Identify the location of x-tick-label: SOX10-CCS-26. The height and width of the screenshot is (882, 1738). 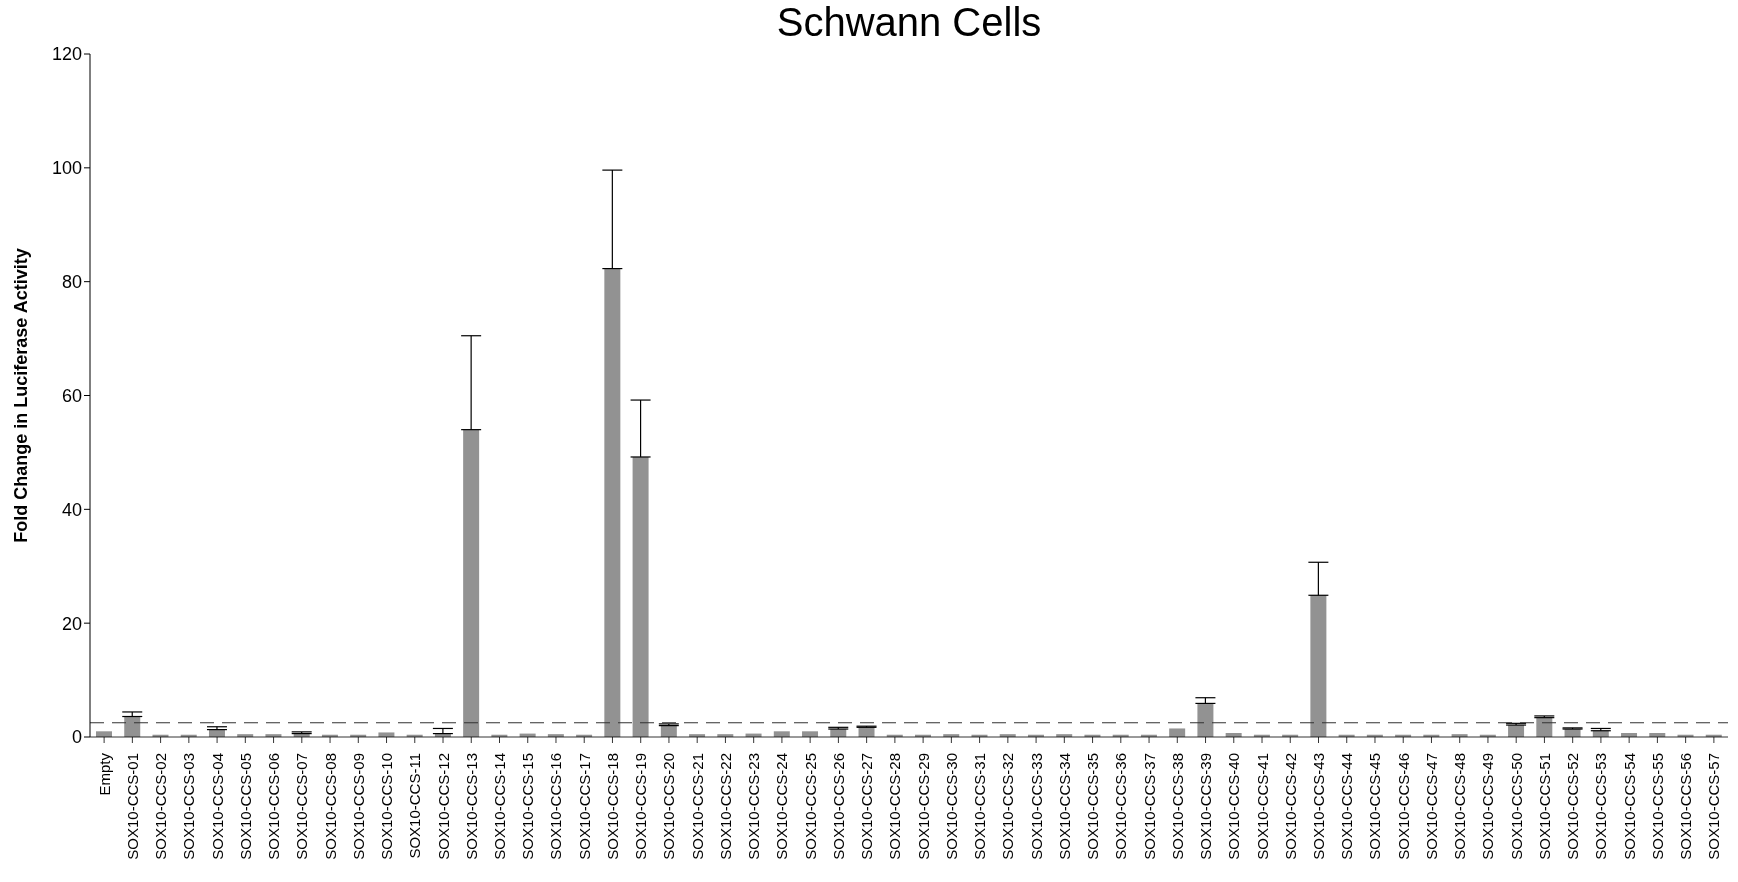
(838, 806).